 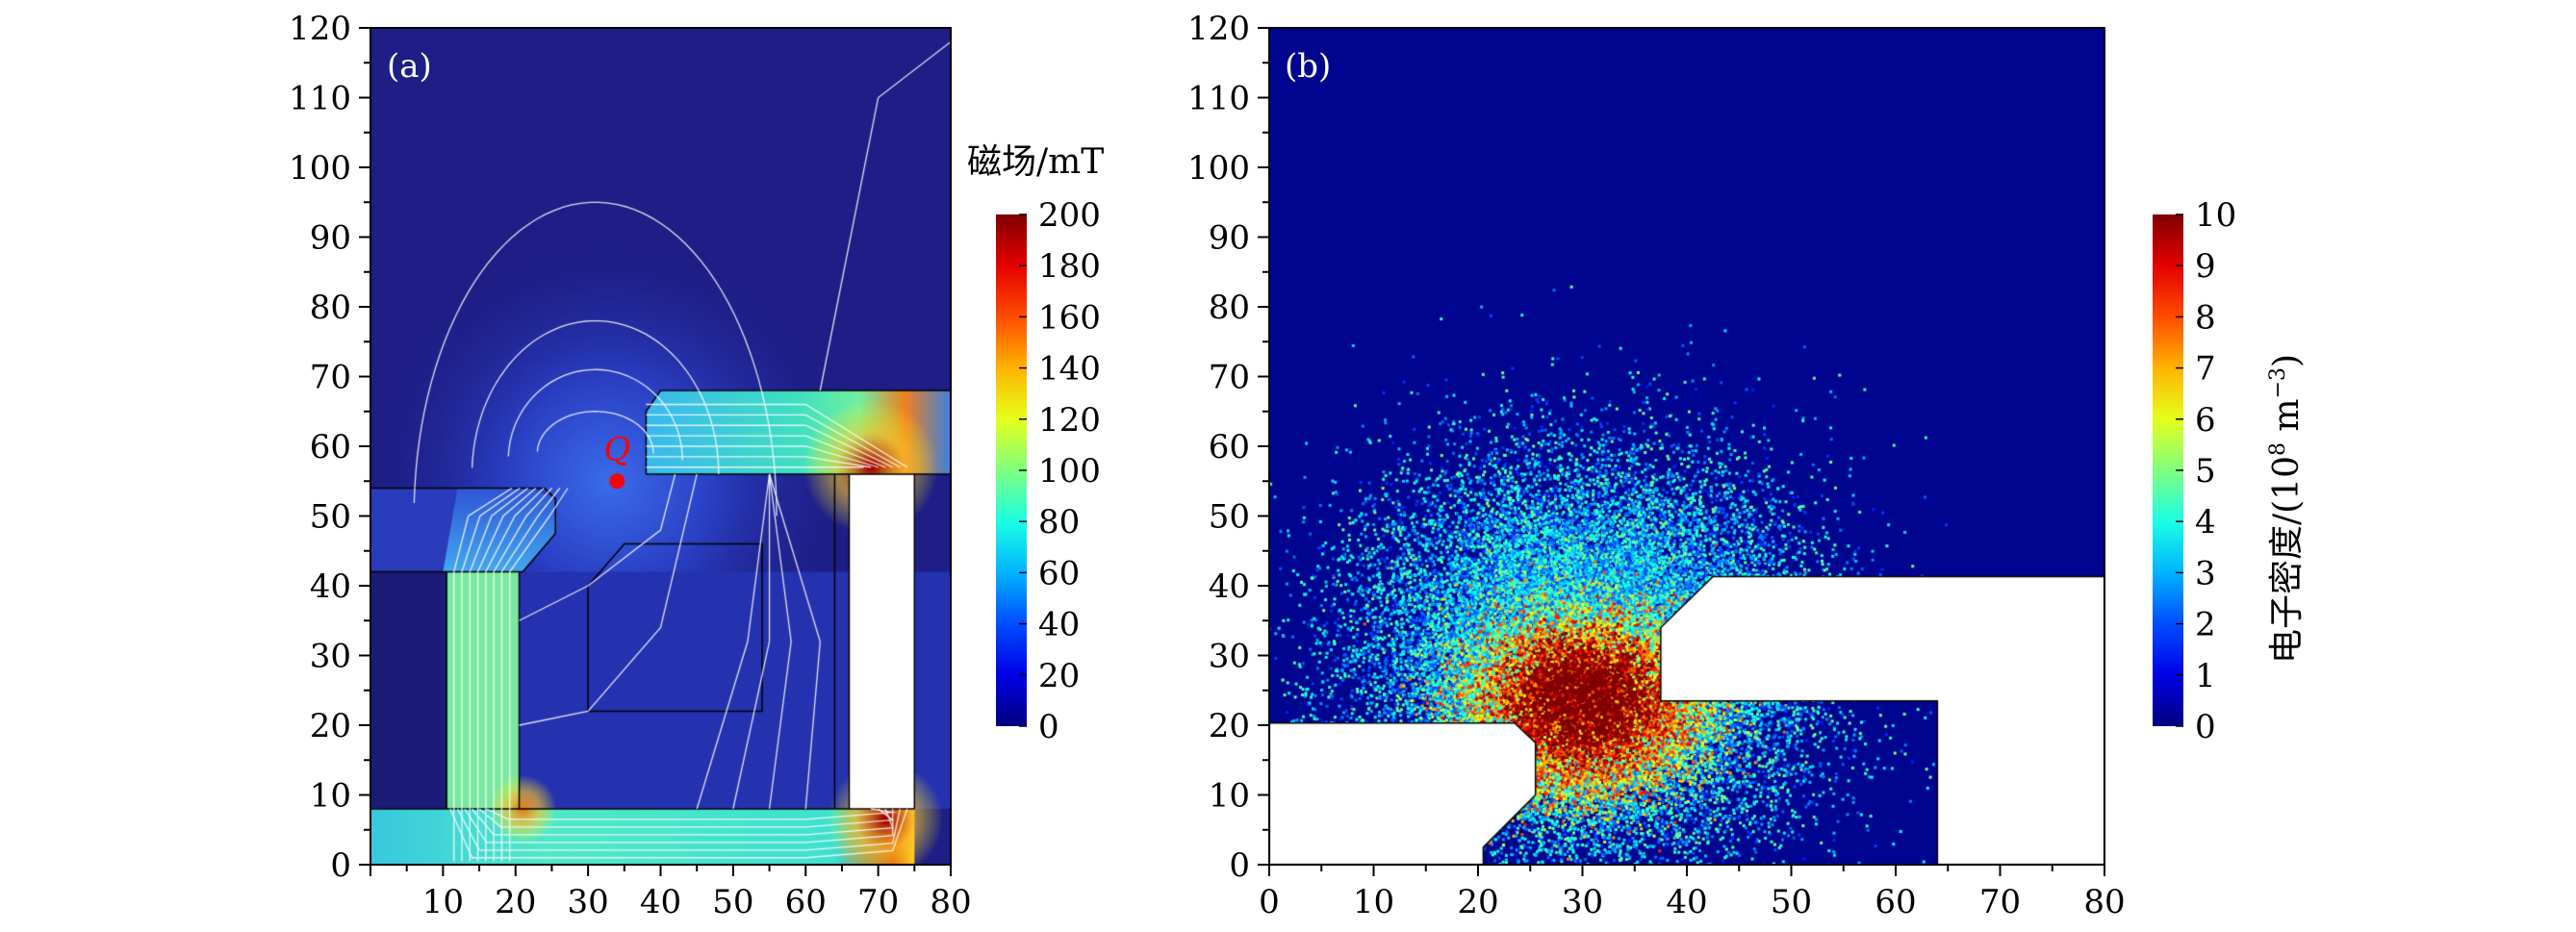 What do you see at coordinates (2205, 317) in the screenshot?
I see `colorbar-tick-label: 8` at bounding box center [2205, 317].